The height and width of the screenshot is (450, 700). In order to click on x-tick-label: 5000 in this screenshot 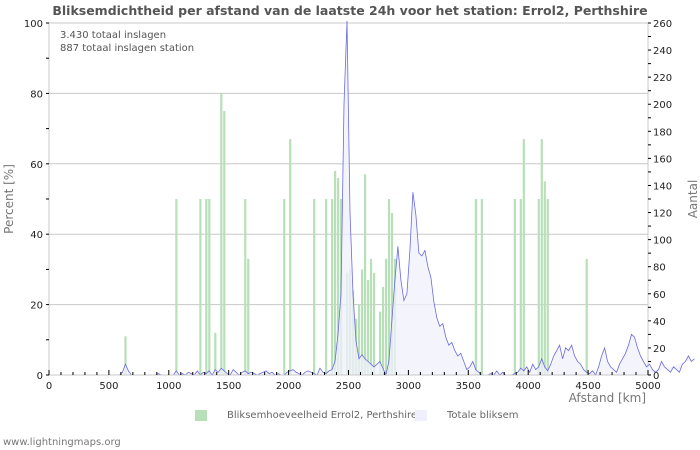, I will do `click(647, 386)`.